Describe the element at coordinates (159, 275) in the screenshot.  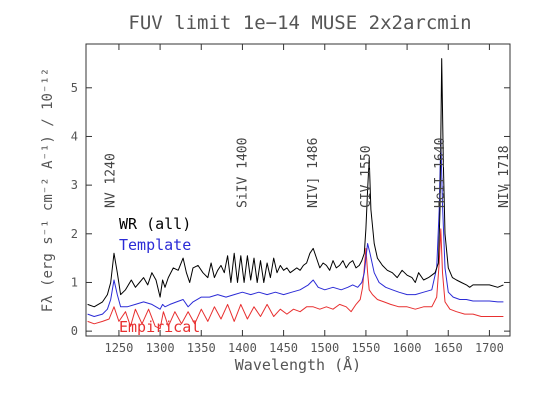
I see `legend: WR (all) Template Empirical` at that location.